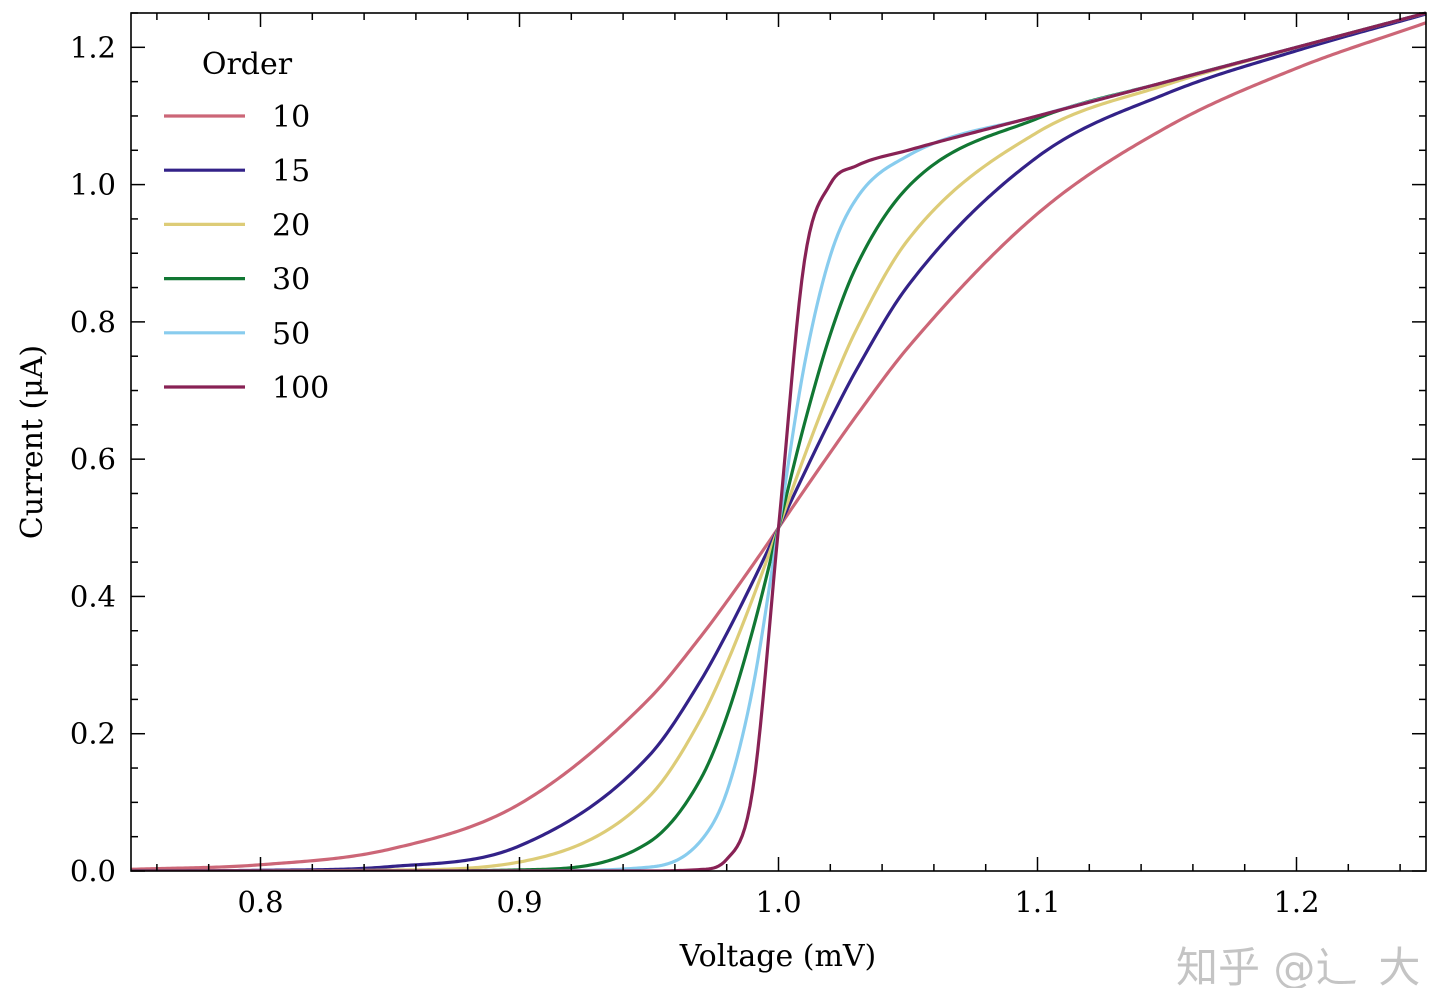 The image size is (1440, 988). Describe the element at coordinates (246, 226) in the screenshot. I see `legend: Order 10 15 20 30 50 100` at that location.